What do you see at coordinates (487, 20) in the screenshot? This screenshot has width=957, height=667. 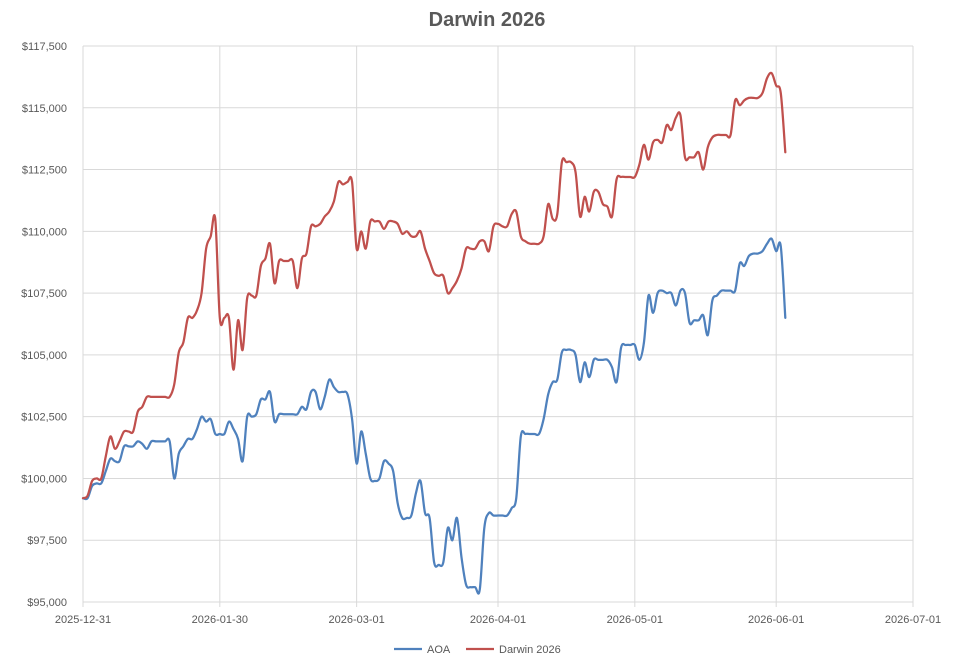 I see `chart-title: Darwin 2026` at bounding box center [487, 20].